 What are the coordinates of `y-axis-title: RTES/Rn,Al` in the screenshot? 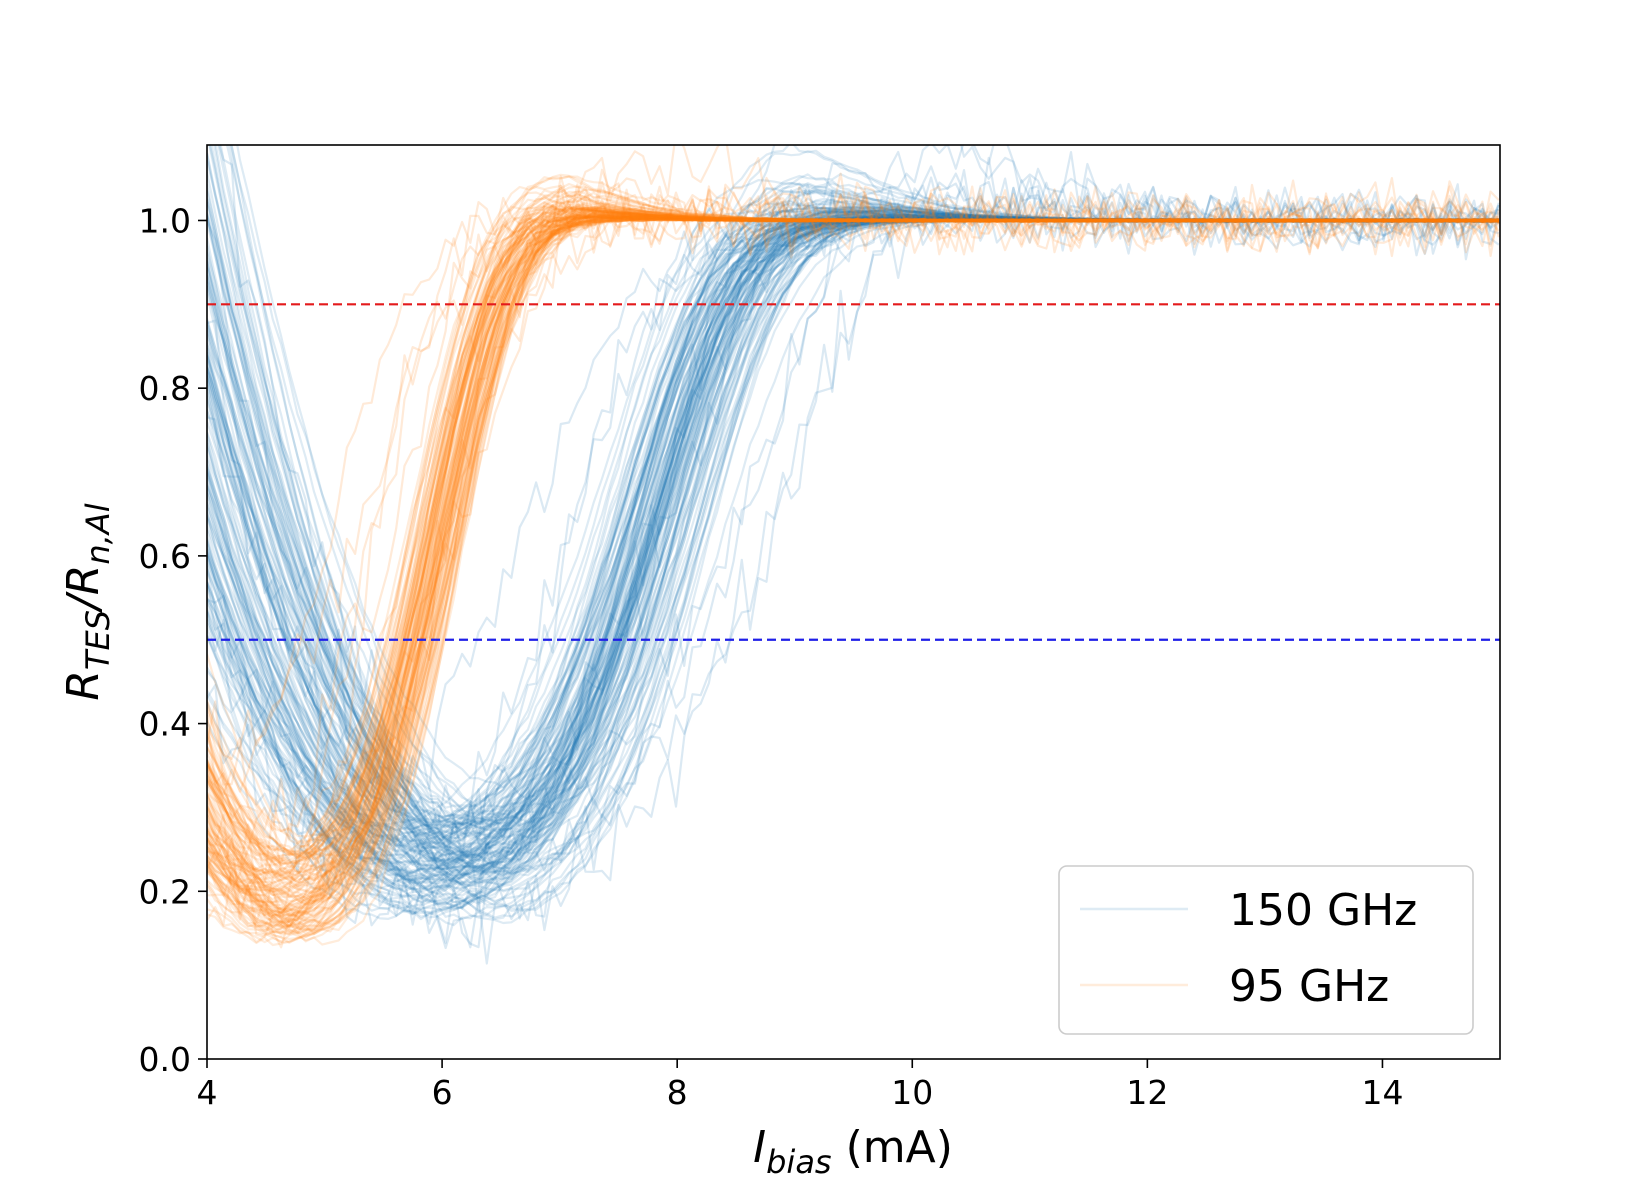 It's located at (87, 601).